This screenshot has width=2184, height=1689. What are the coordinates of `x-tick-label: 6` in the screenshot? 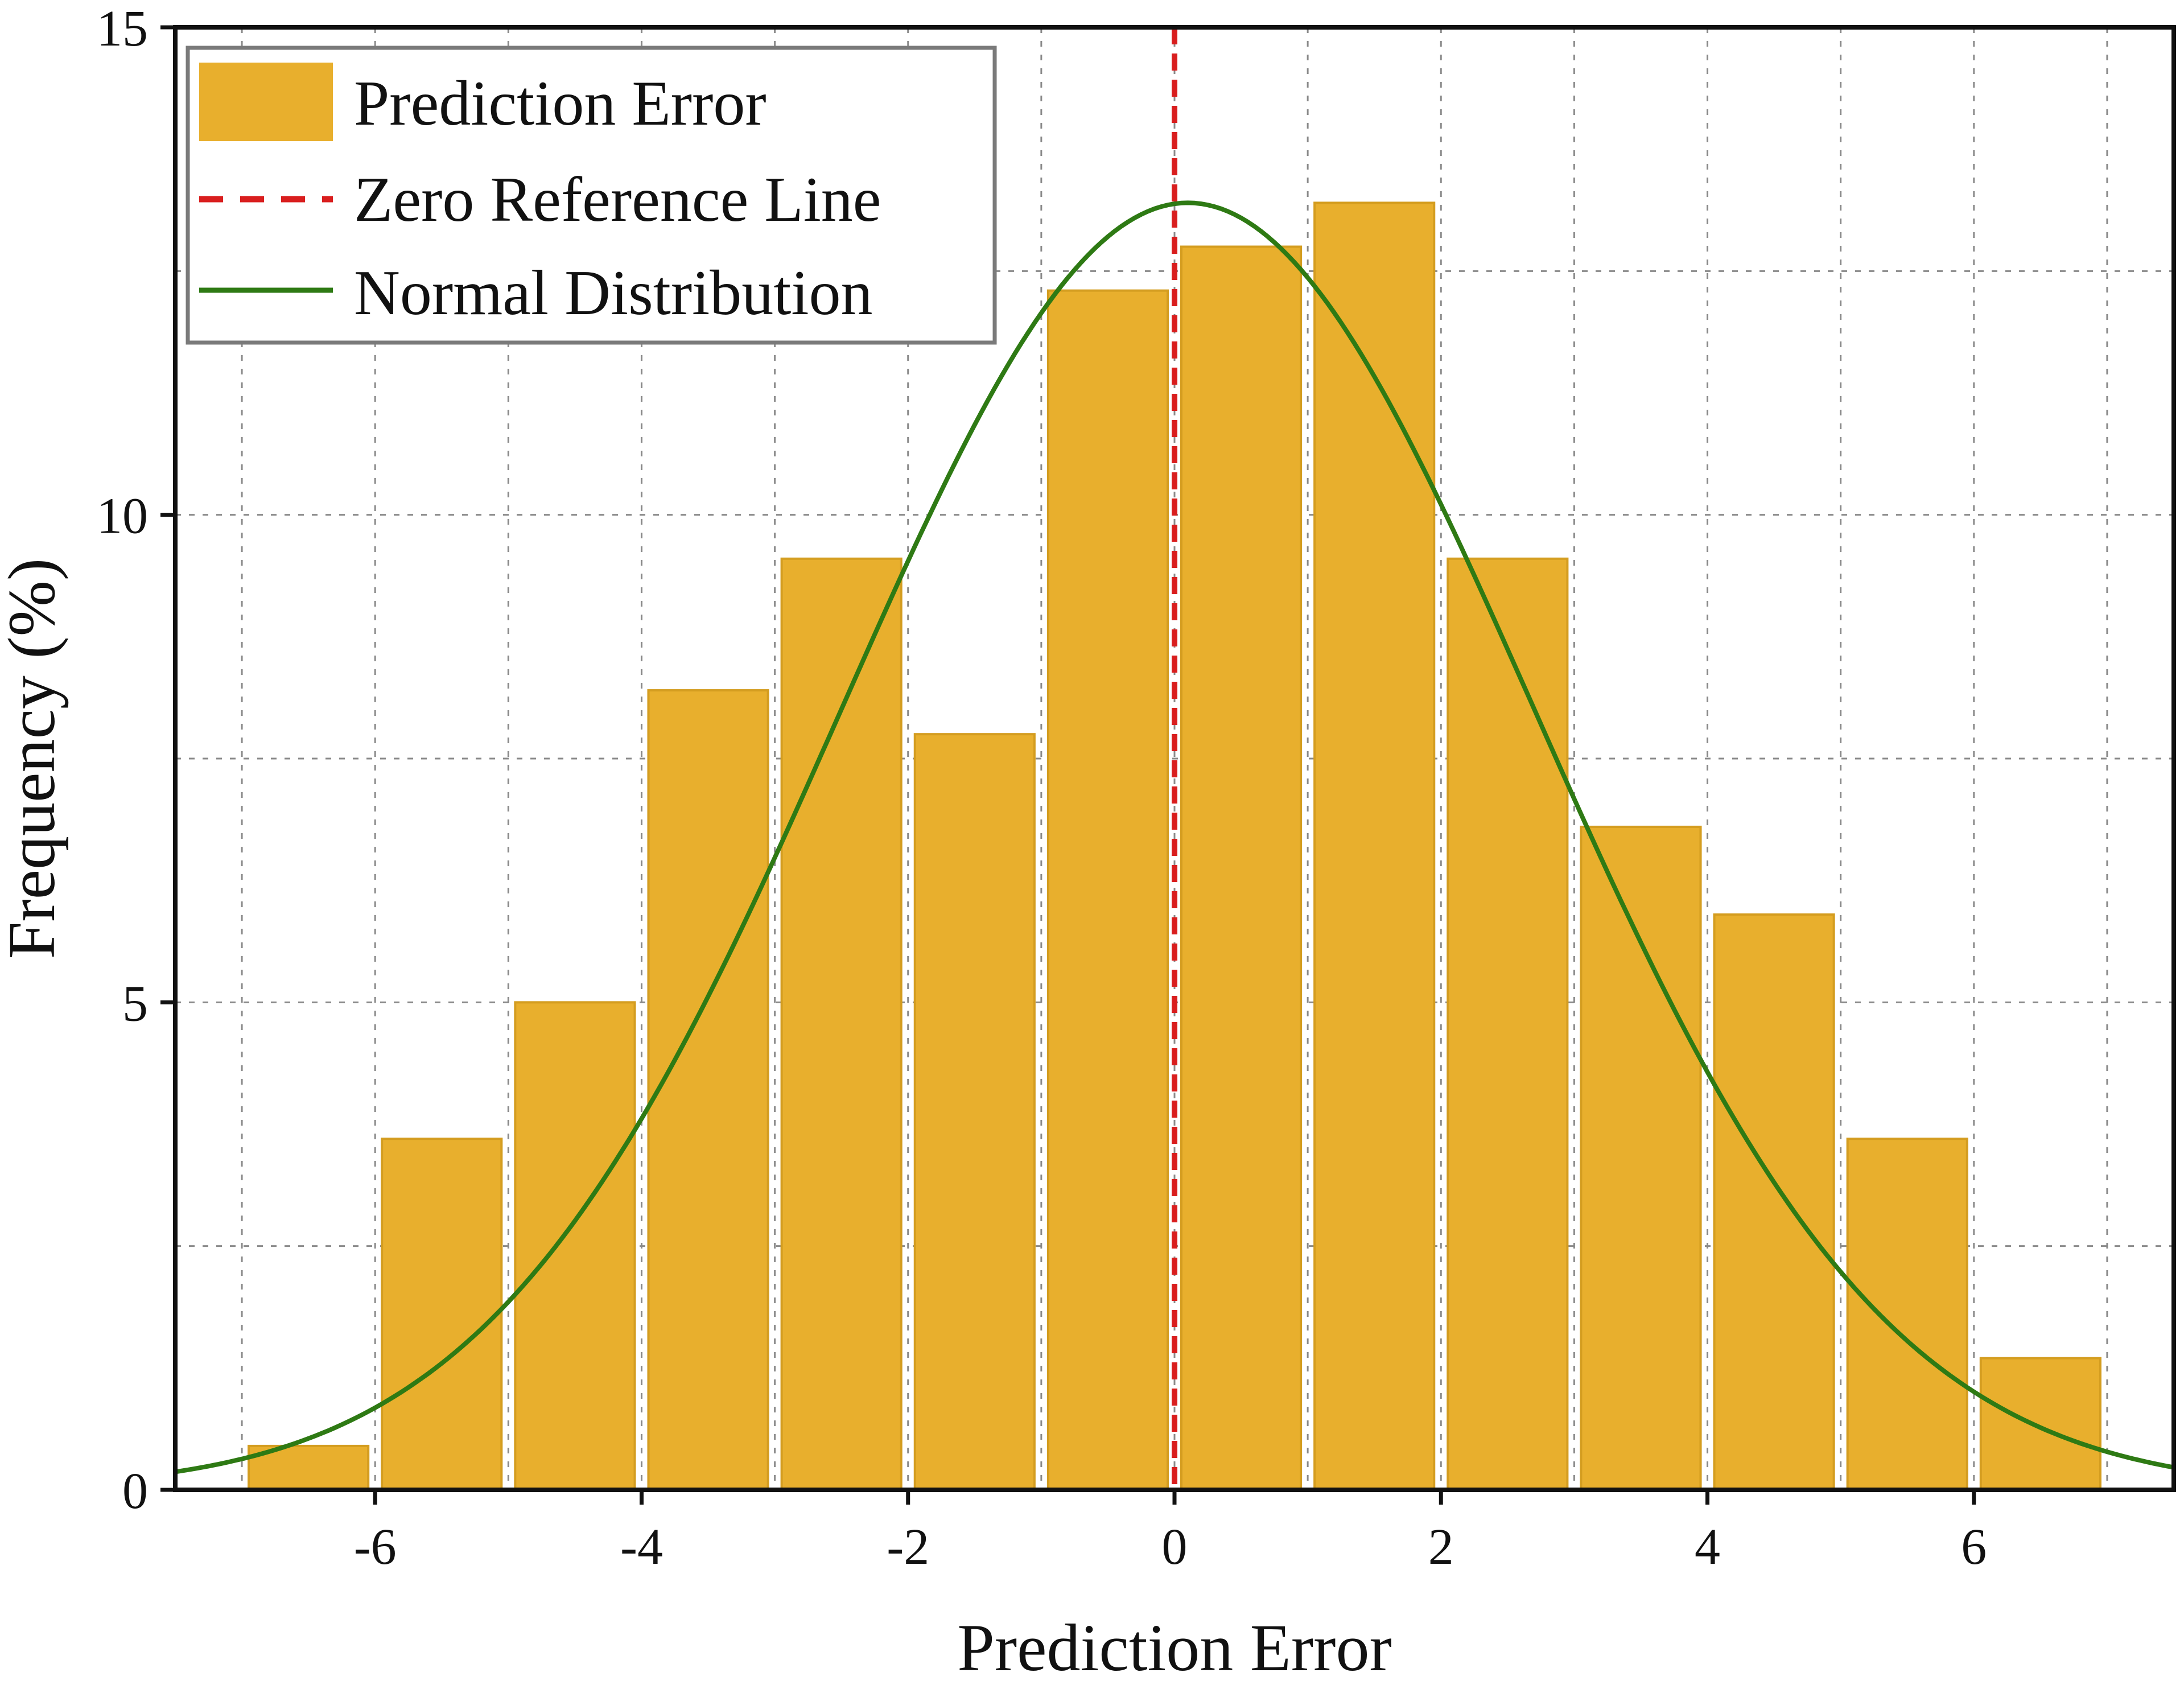 It's located at (1974, 1547).